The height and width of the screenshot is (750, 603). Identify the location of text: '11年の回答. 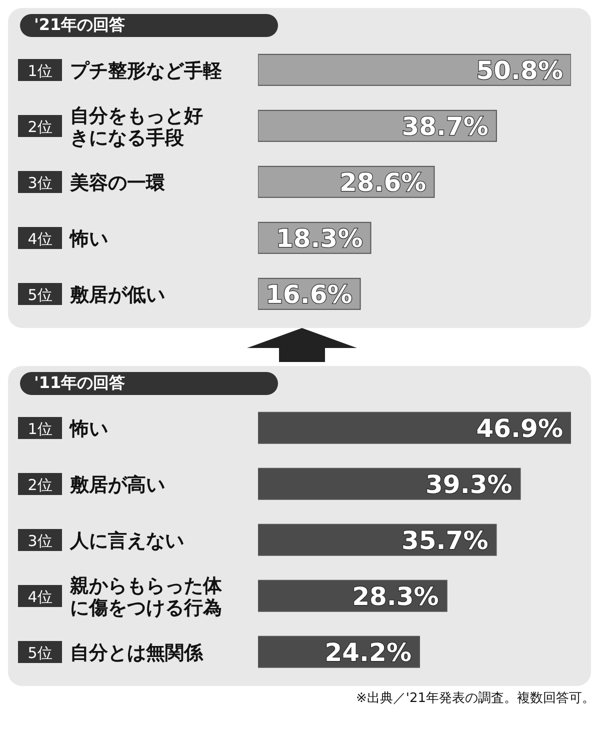
(149, 383).